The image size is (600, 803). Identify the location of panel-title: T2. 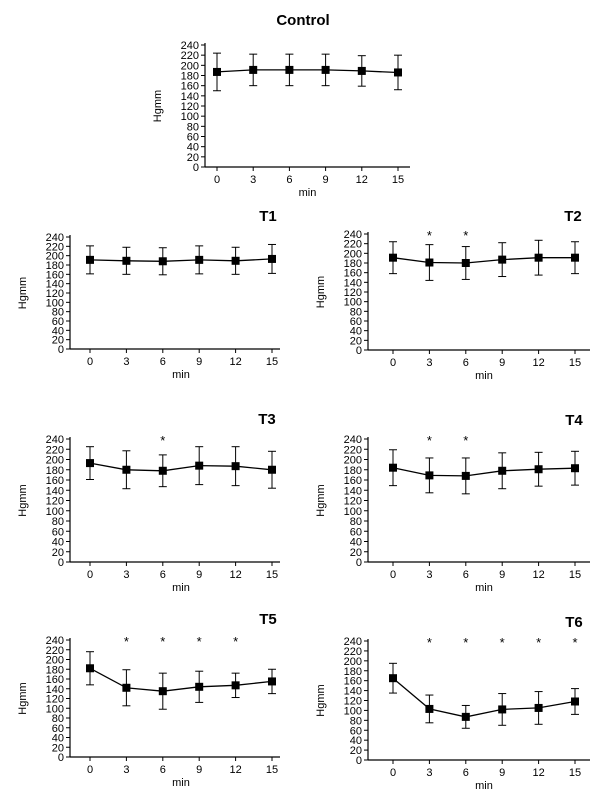
(573, 216).